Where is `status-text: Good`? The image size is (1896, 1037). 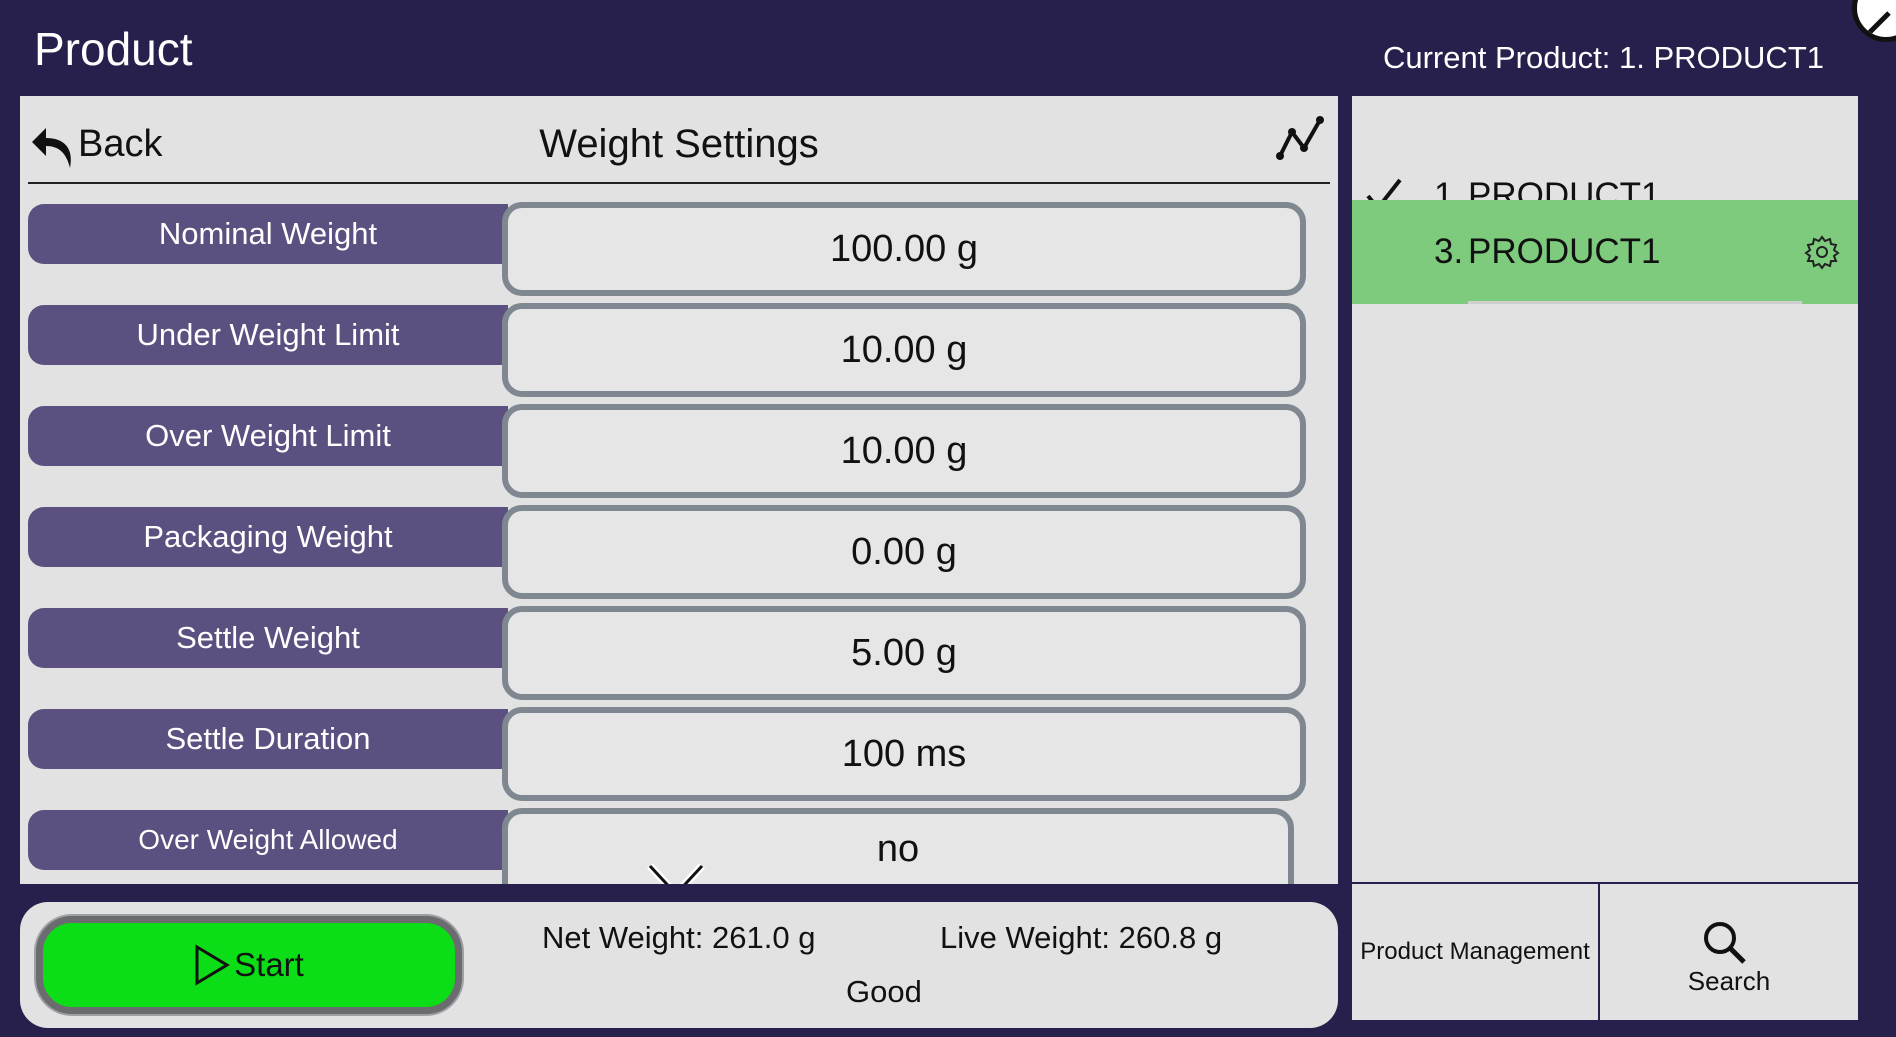
status-text: Good is located at coordinates (884, 991).